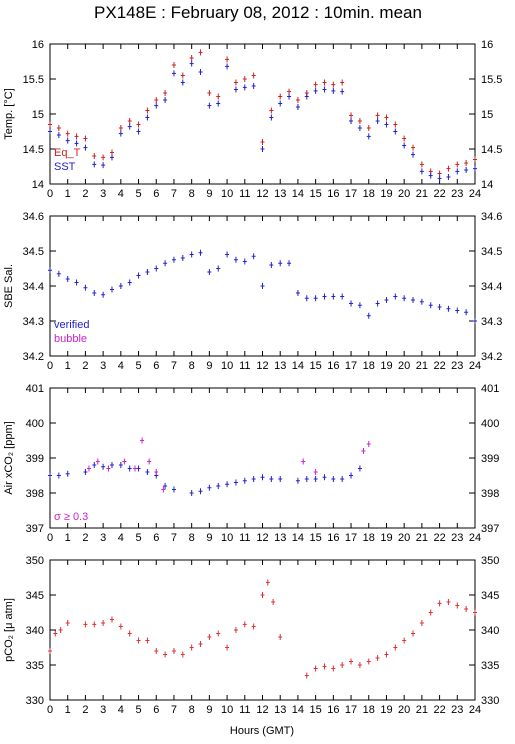 The width and height of the screenshot is (515, 744). I want to click on y-tick-label-right: 399, so click(490, 459).